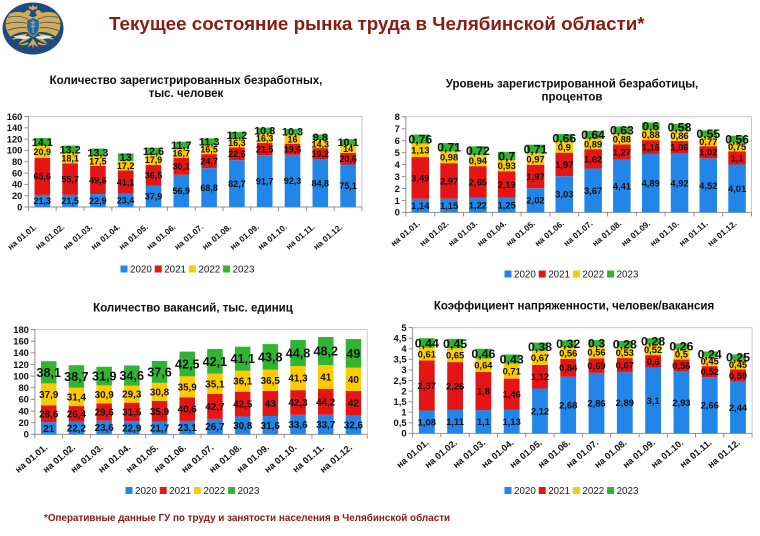 The height and width of the screenshot is (536, 760). Describe the element at coordinates (564, 147) in the screenshot. I see `svg-text: 0,9` at that location.